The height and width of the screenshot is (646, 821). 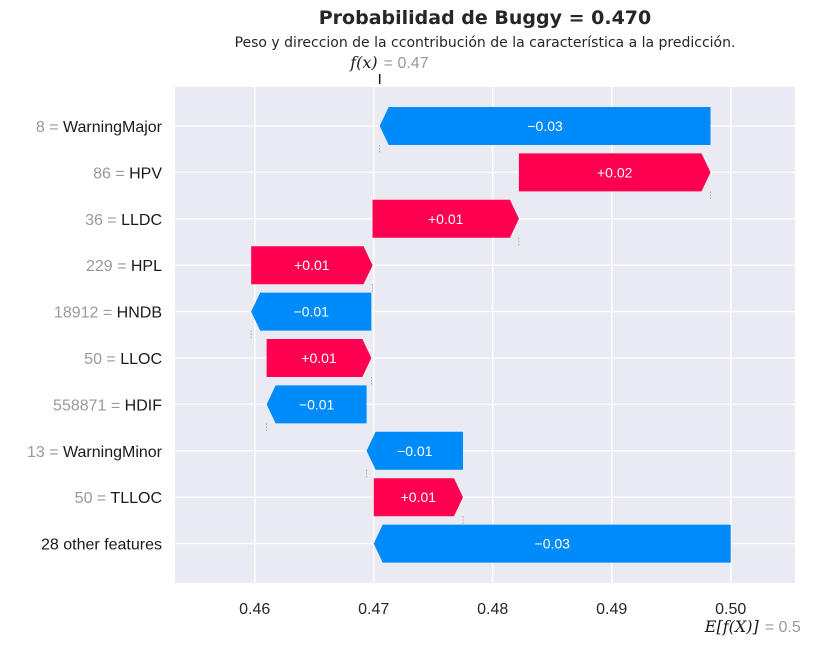 What do you see at coordinates (108, 266) in the screenshot?
I see `feature-value: 229 =` at bounding box center [108, 266].